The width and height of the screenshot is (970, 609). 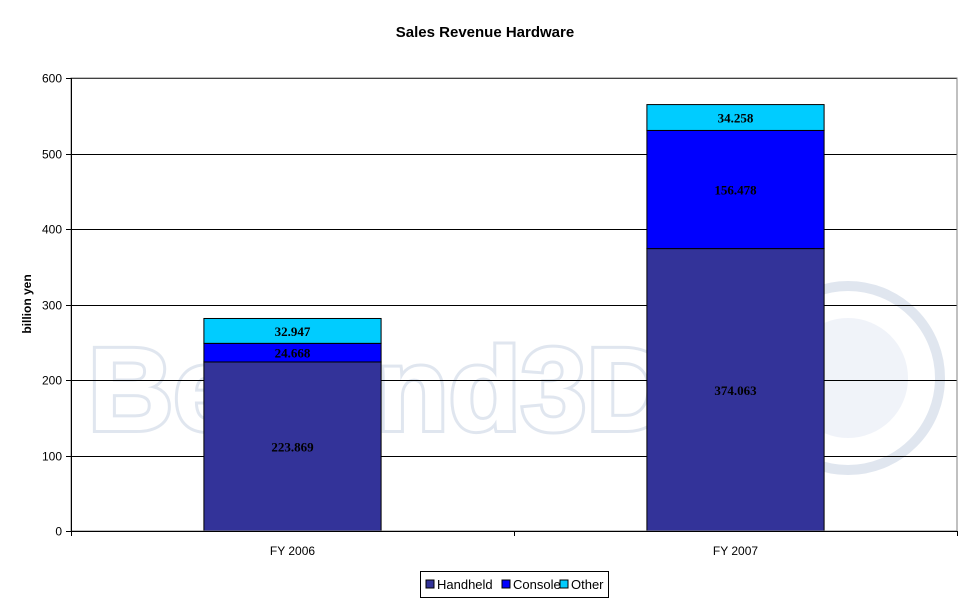 I want to click on data-label: 34.258, so click(x=736, y=118).